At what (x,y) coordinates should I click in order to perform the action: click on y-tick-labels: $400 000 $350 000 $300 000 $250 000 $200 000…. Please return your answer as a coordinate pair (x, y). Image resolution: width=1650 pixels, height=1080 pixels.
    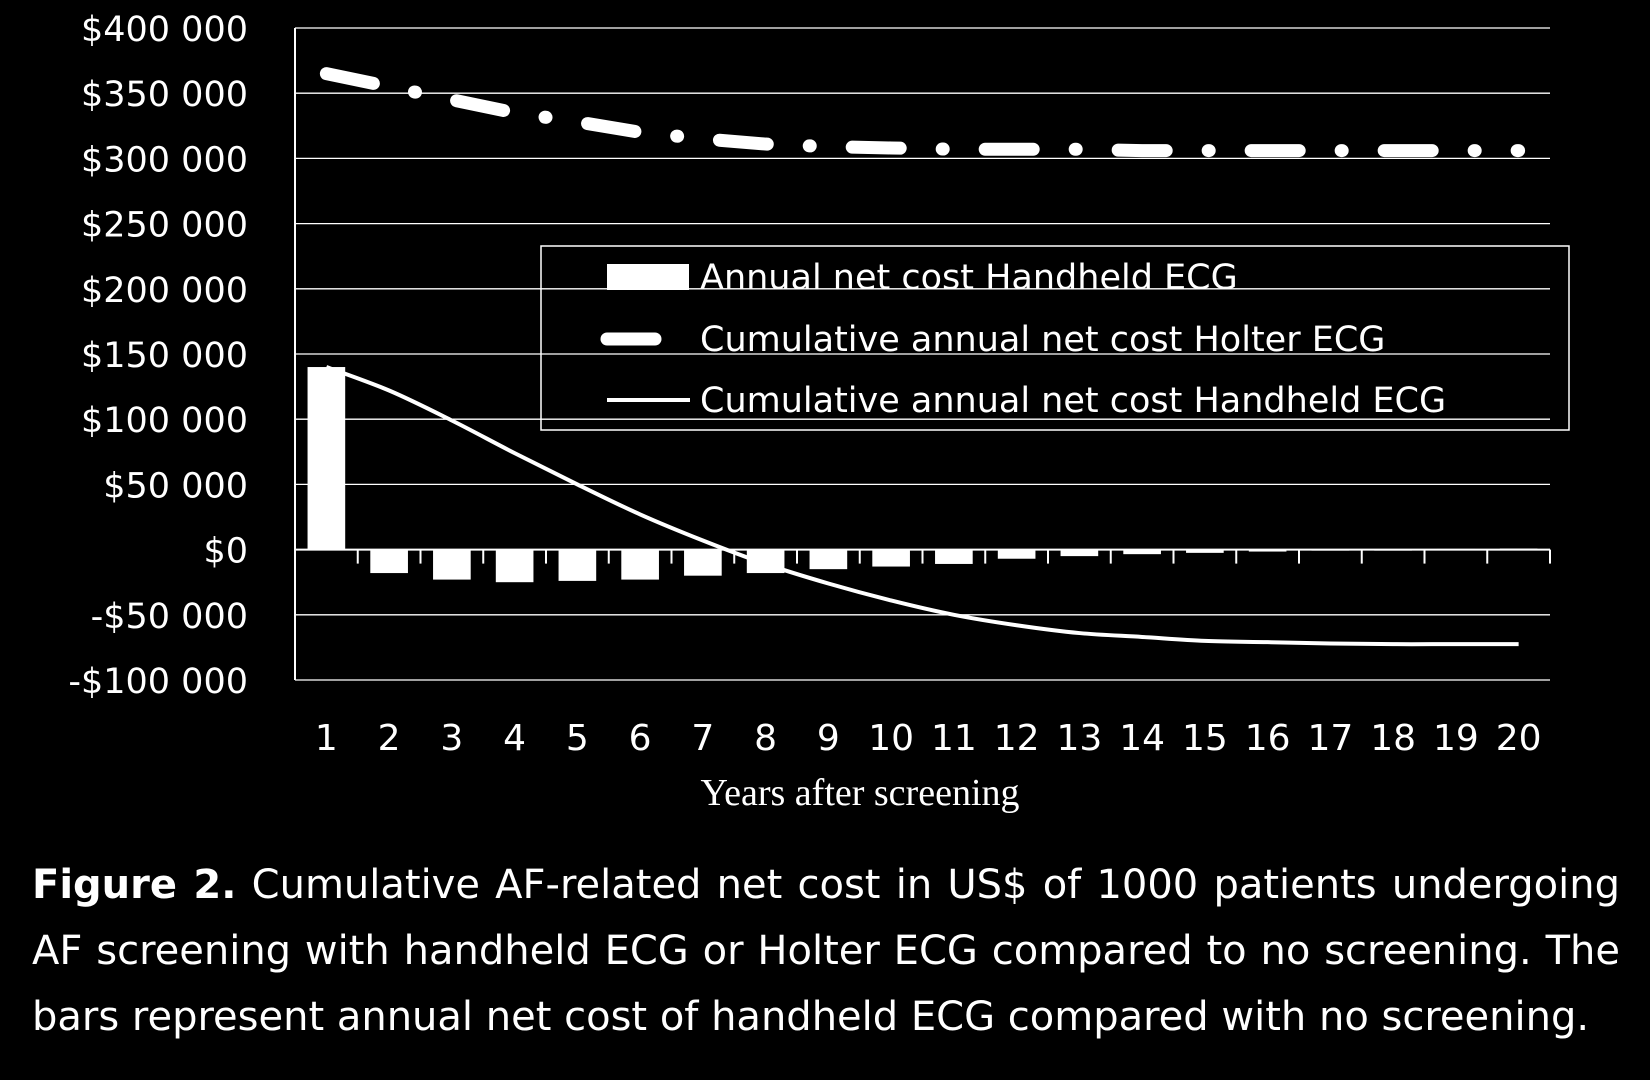
    Looking at the image, I should click on (158, 356).